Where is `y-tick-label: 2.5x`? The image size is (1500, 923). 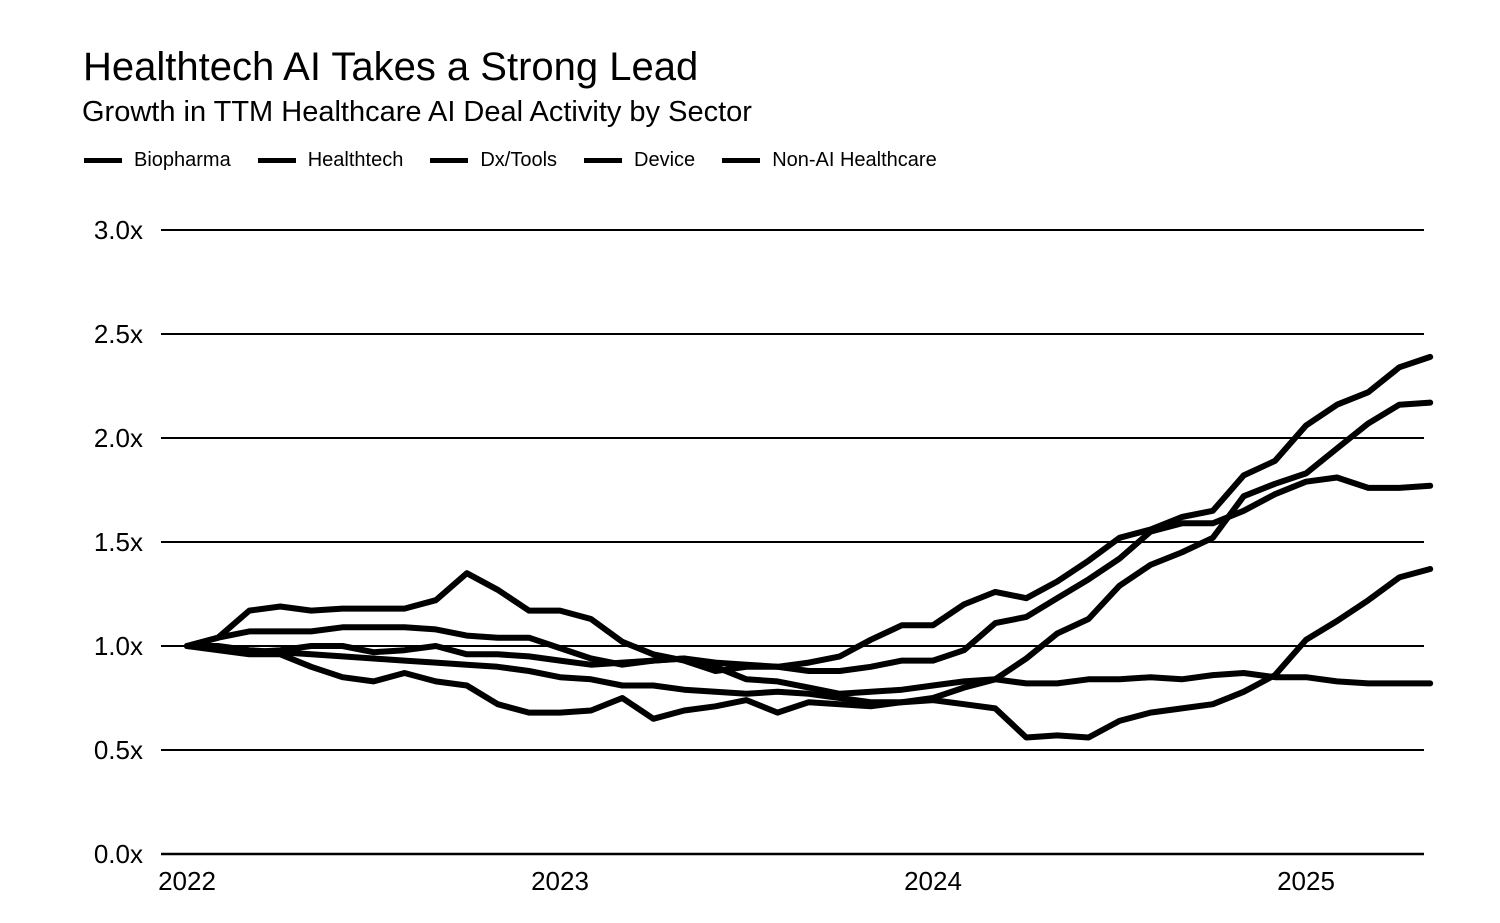 y-tick-label: 2.5x is located at coordinates (118, 334).